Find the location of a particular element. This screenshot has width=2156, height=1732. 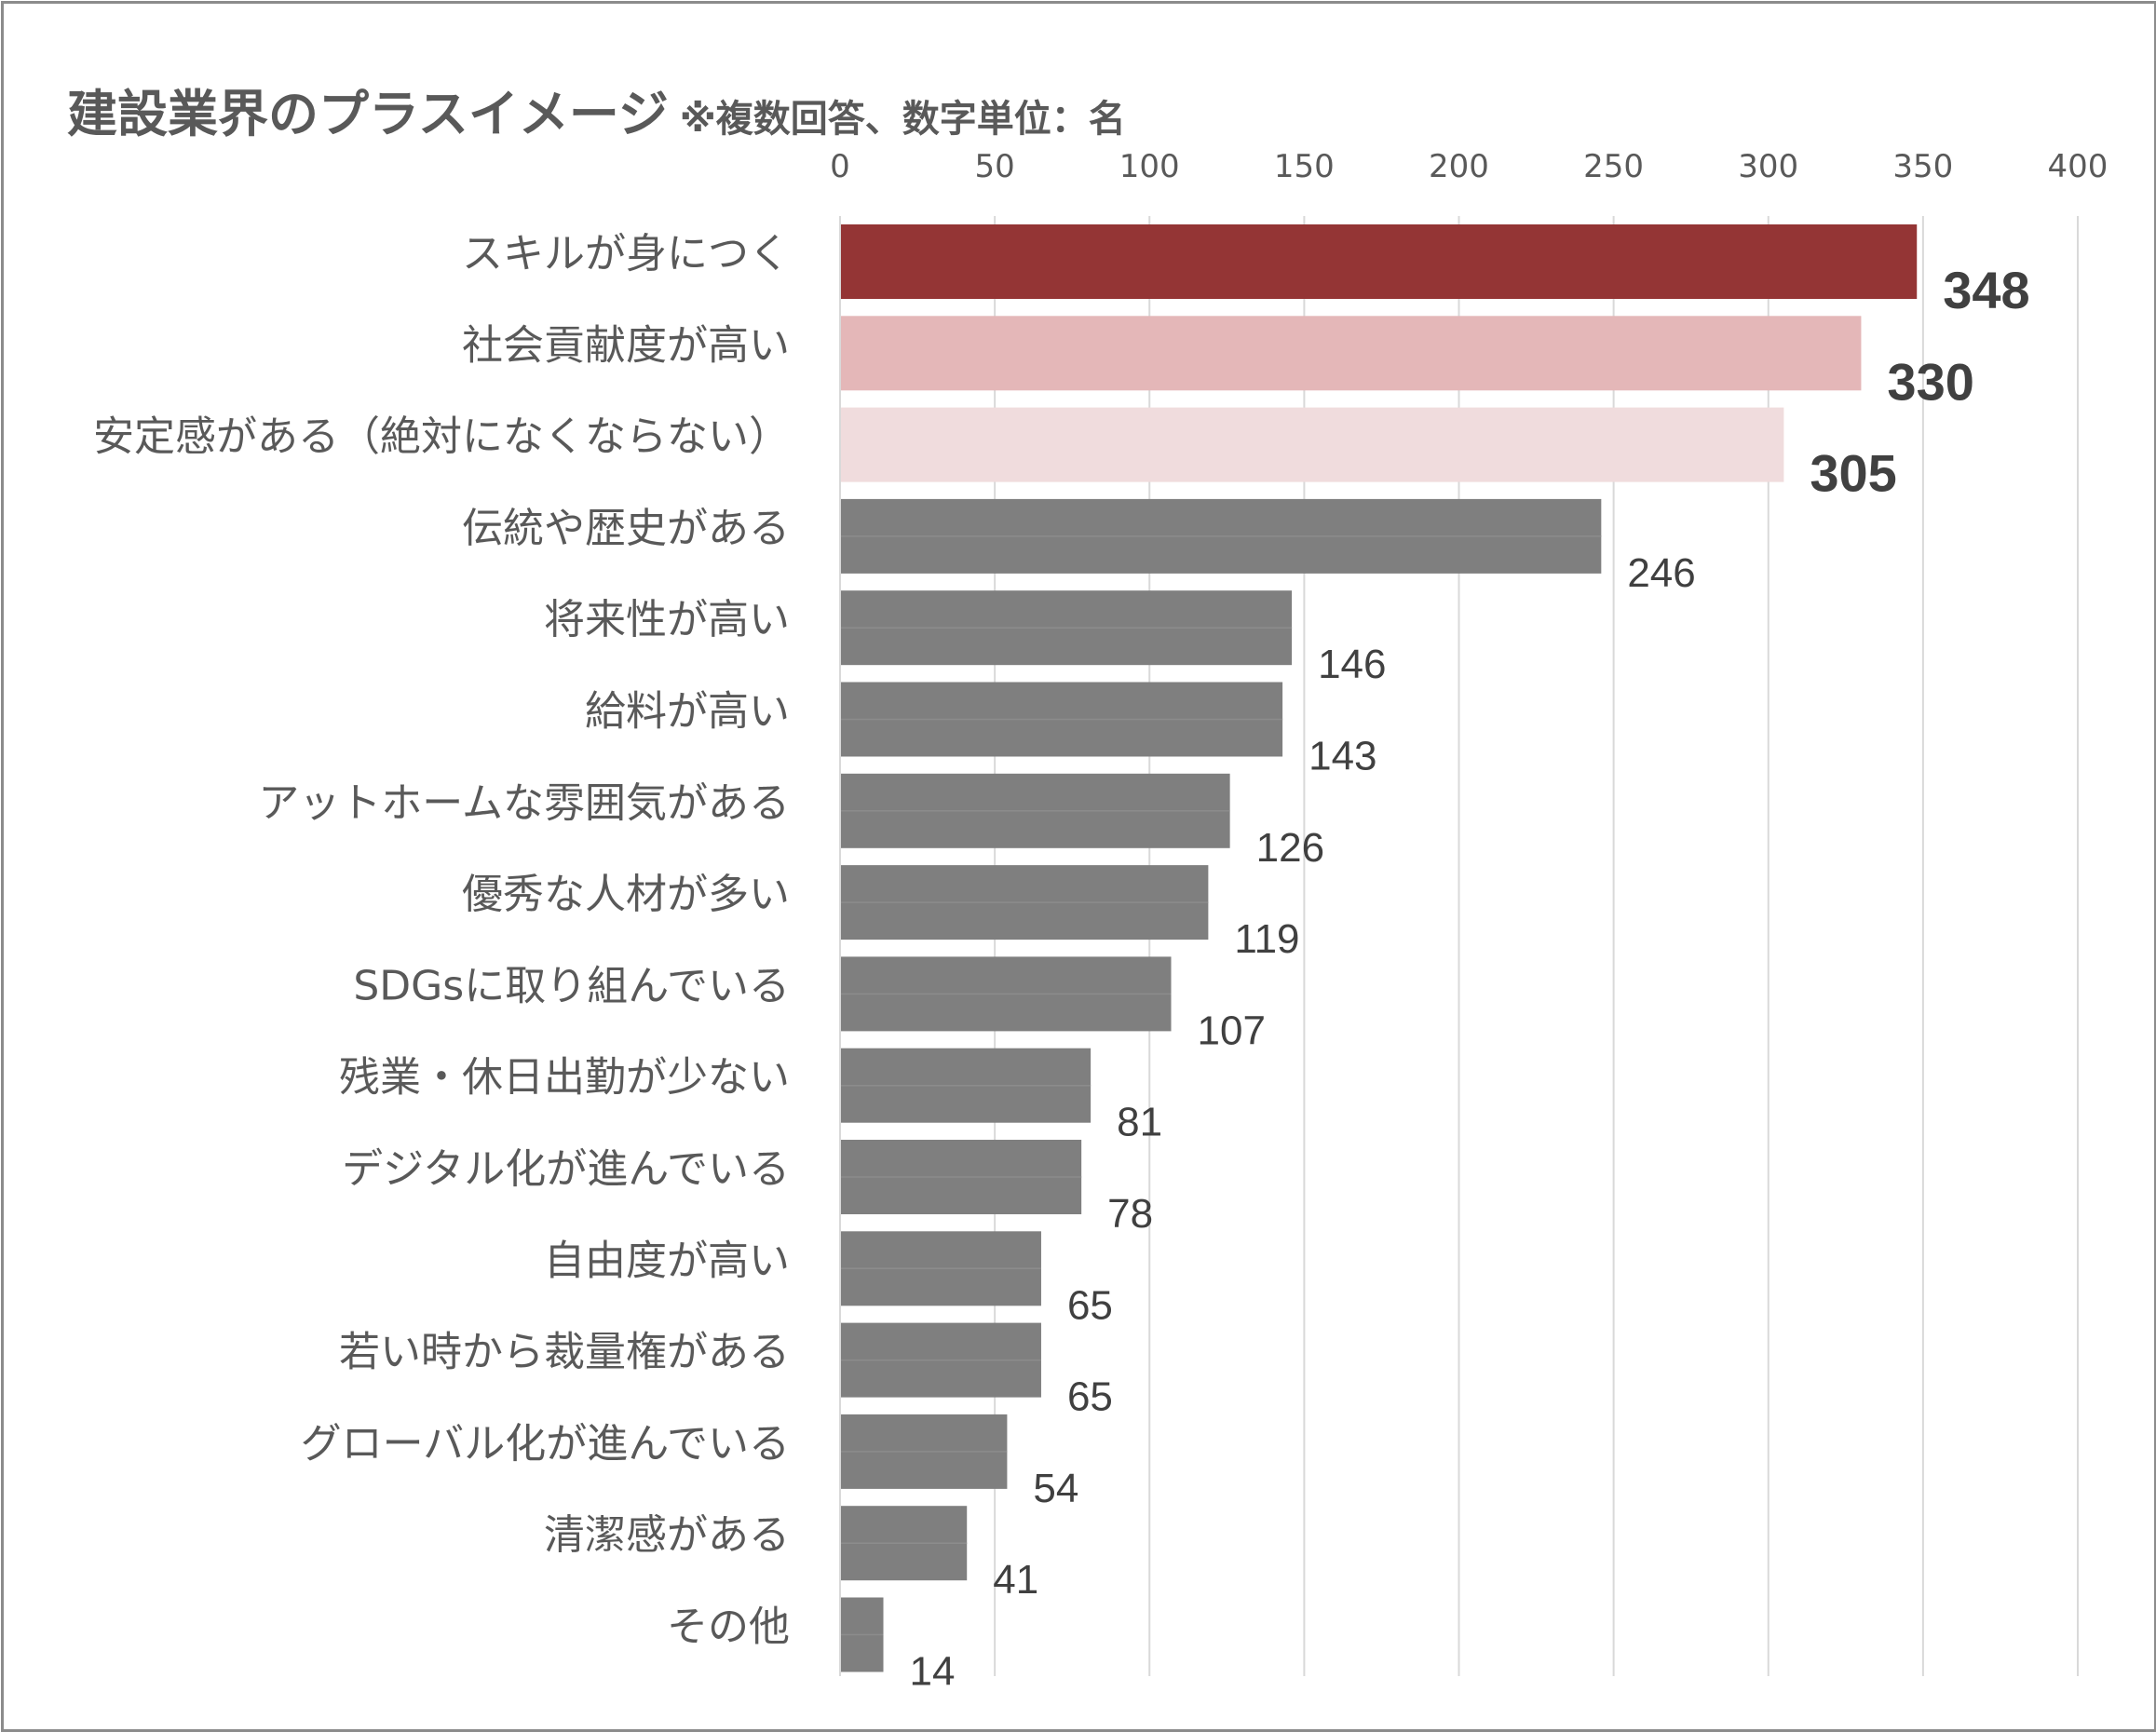

chart-title-block: 建設業界のプラスイメージ ※複数回答、数字単位：名 is located at coordinates (596, 109).